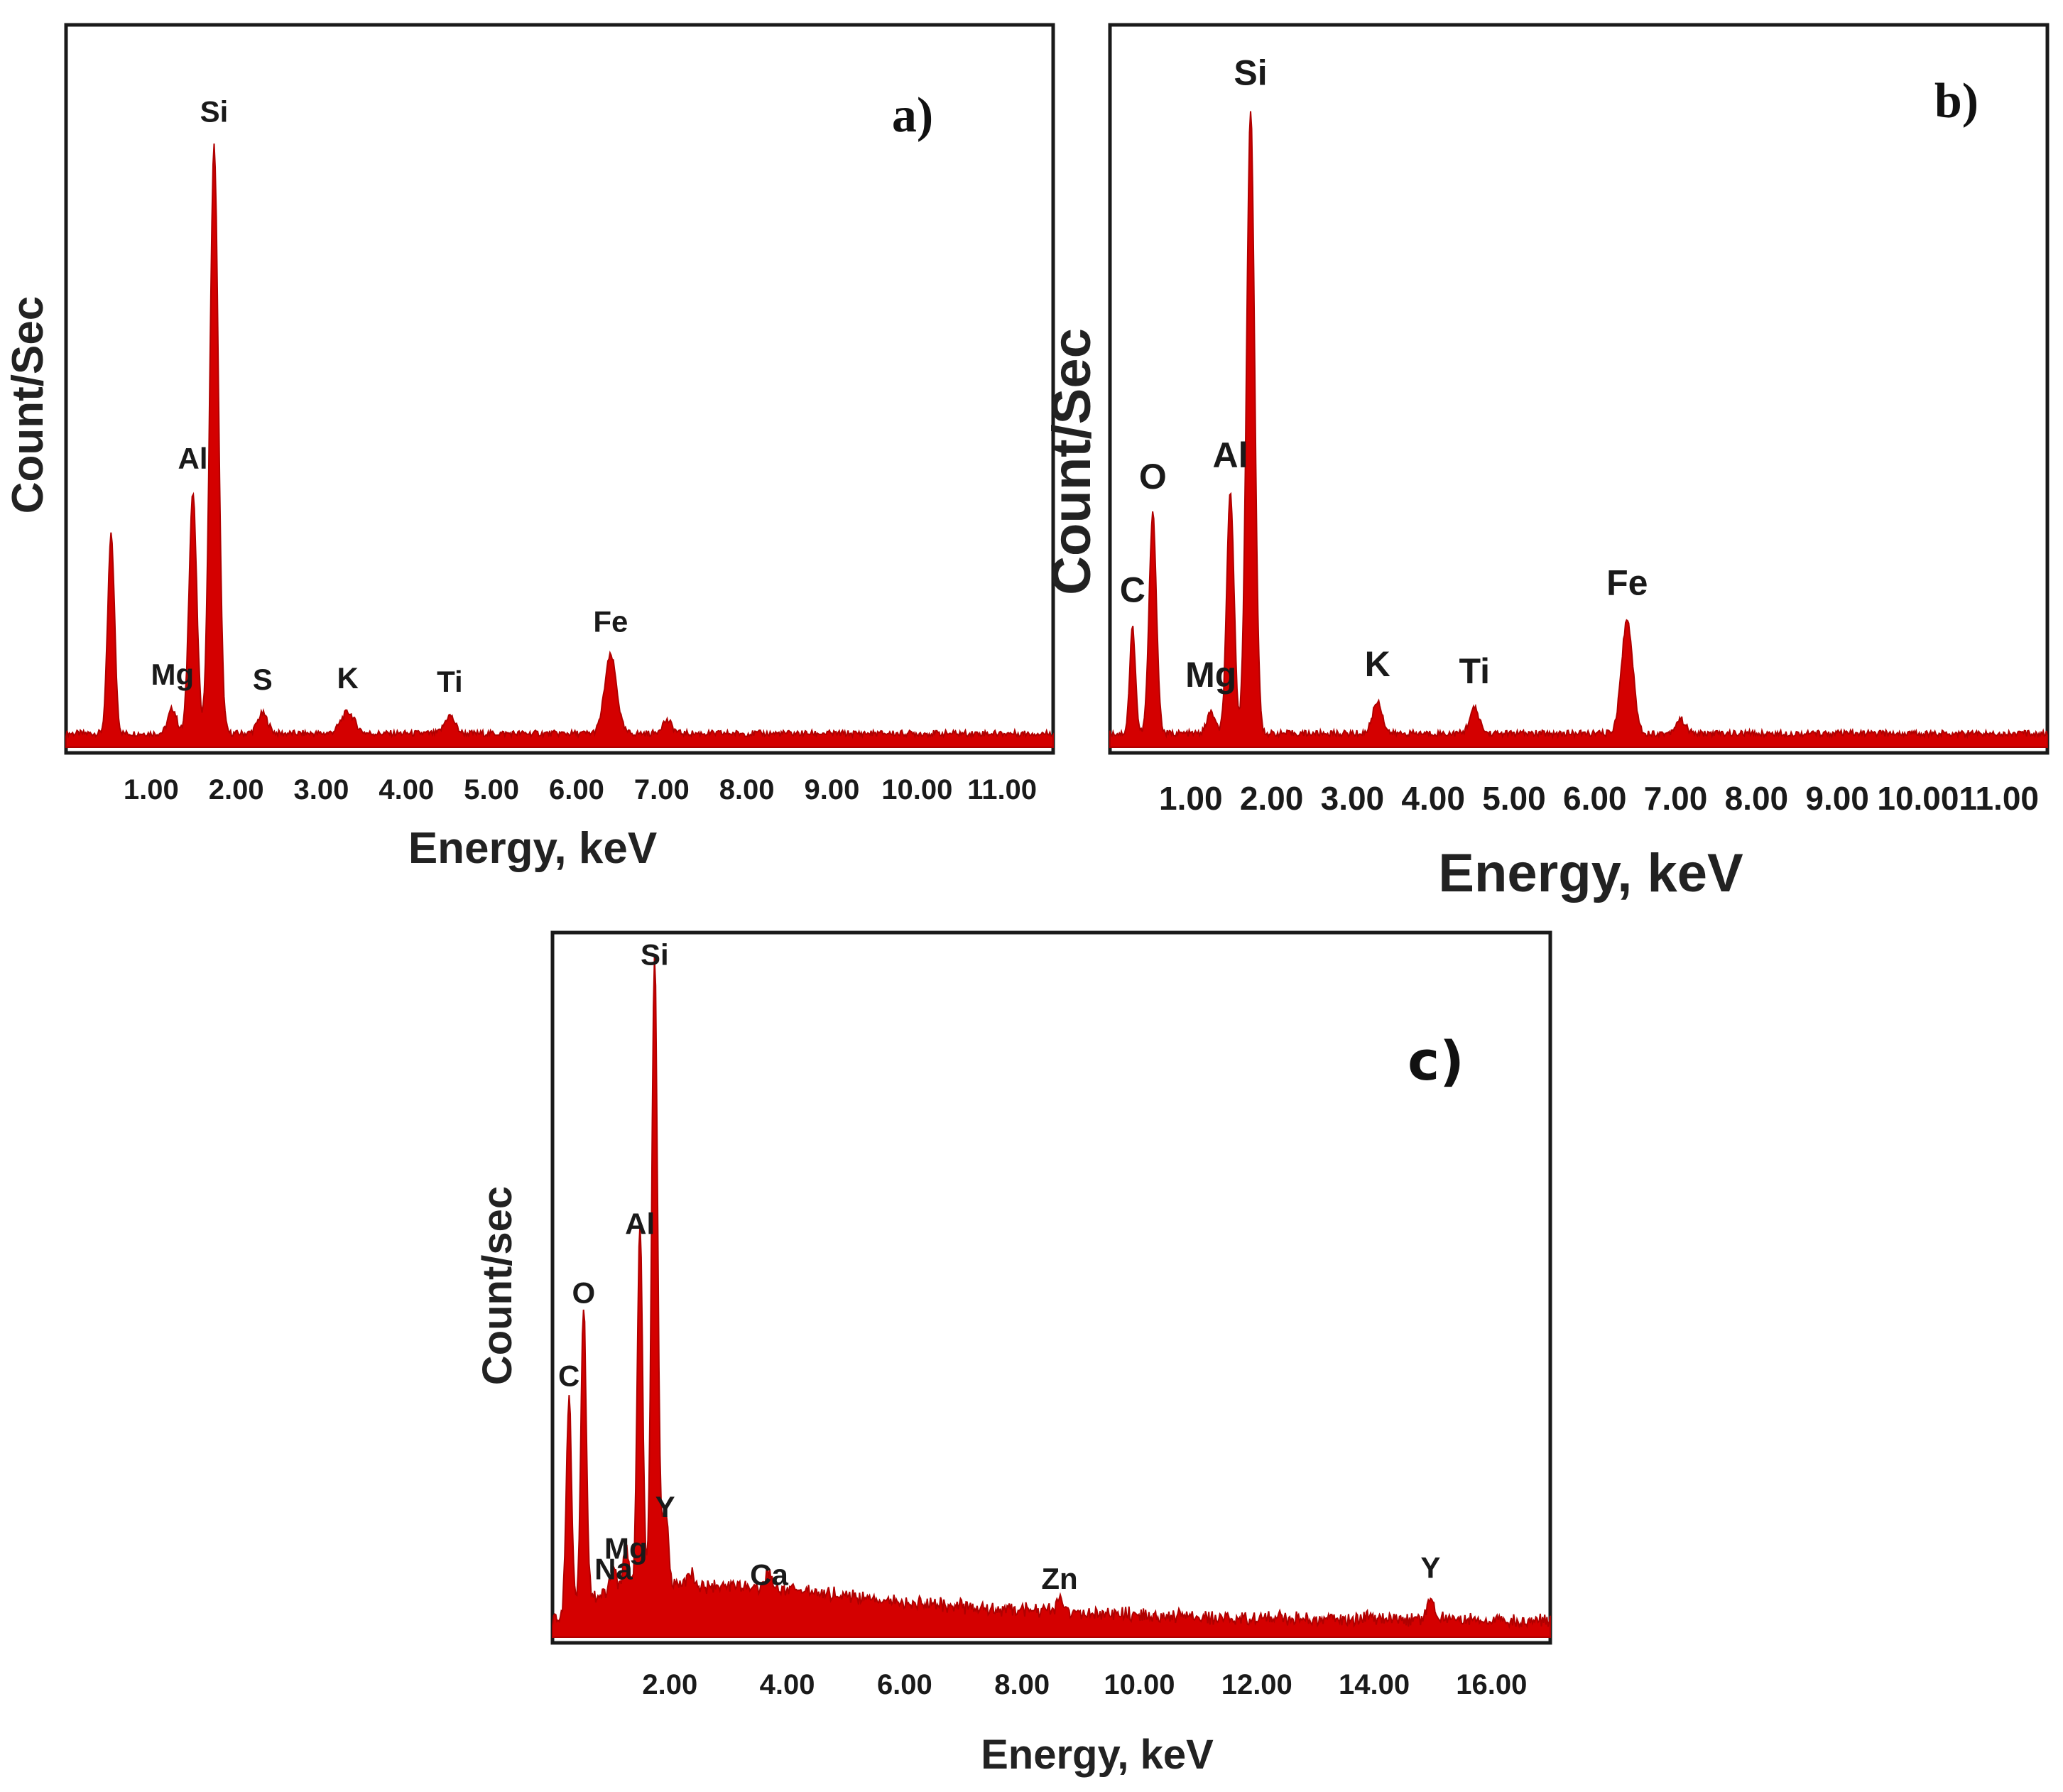 The height and width of the screenshot is (1792, 2063). I want to click on panel-label: a), so click(913, 116).